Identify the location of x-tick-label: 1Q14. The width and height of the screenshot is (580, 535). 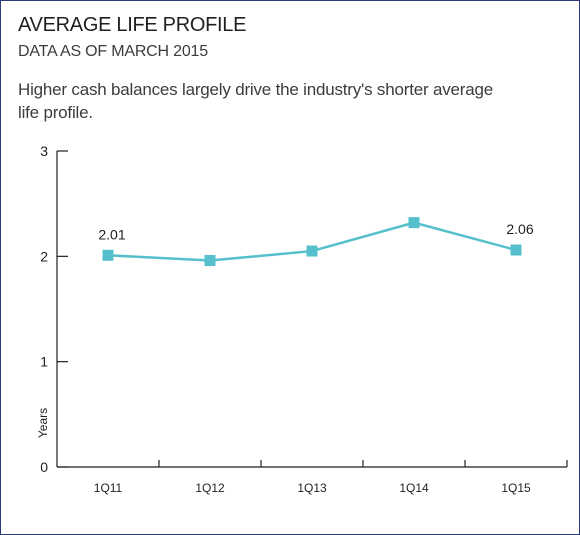
(414, 488).